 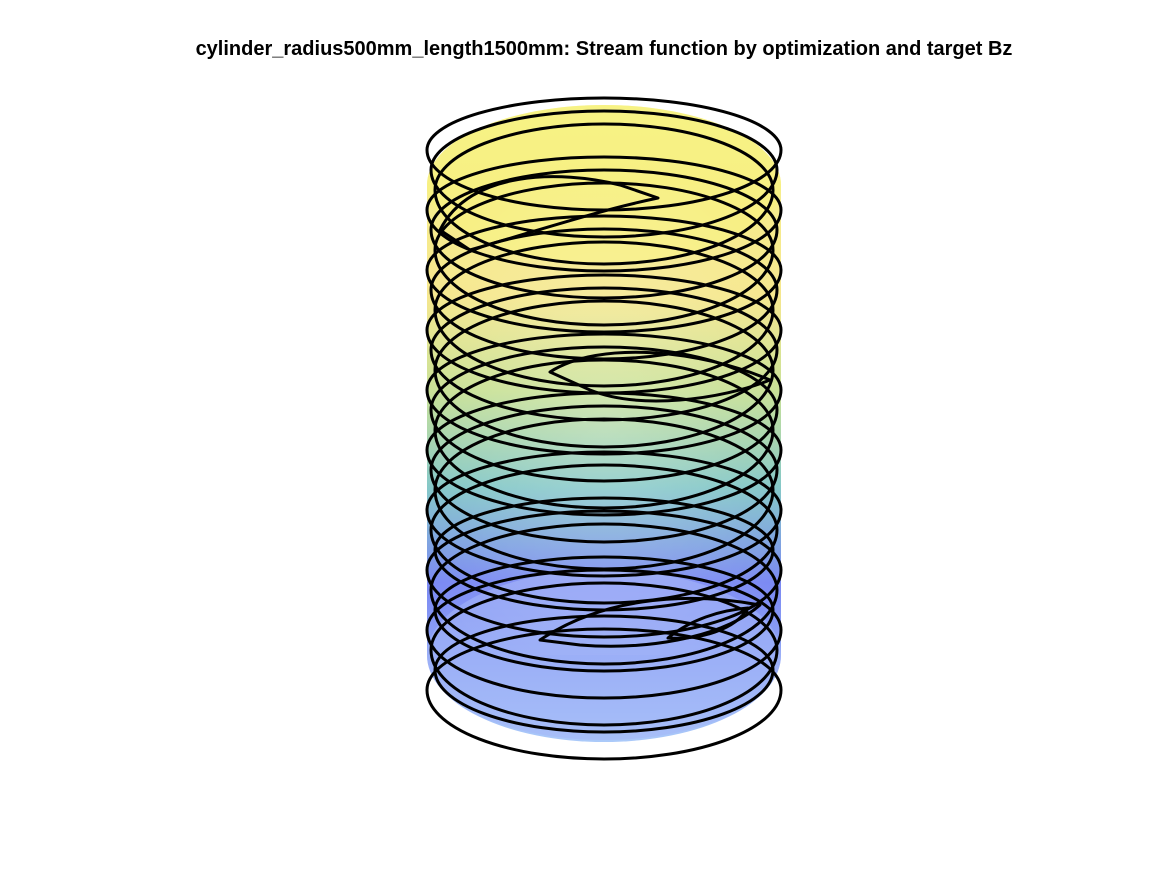 What do you see at coordinates (708, 623) in the screenshot?
I see `contour-loop-inner` at bounding box center [708, 623].